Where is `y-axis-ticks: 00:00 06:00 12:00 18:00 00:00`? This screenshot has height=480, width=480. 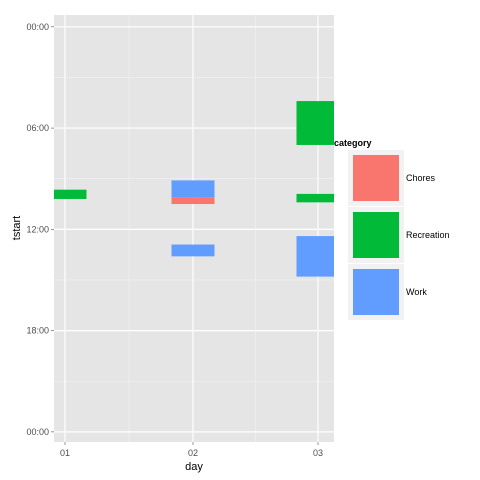 y-axis-ticks: 00:00 06:00 12:00 18:00 00:00 is located at coordinates (40, 229).